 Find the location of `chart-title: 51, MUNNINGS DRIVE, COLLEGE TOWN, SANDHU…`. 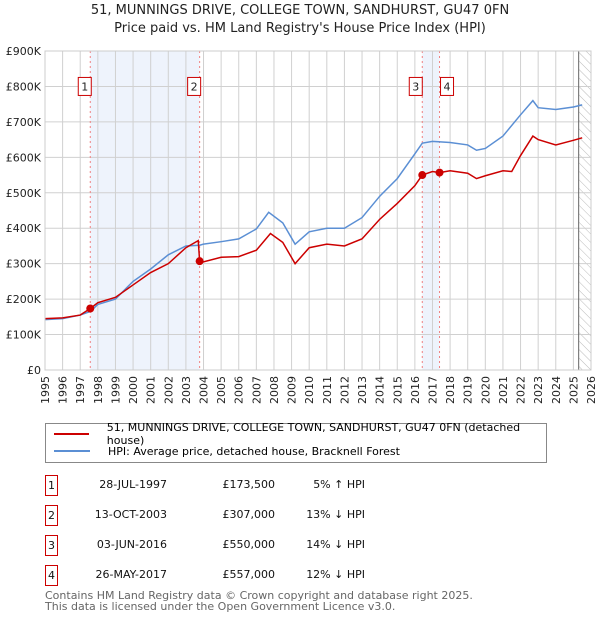

chart-title: 51, MUNNINGS DRIVE, COLLEGE TOWN, SANDHU… is located at coordinates (300, 10).